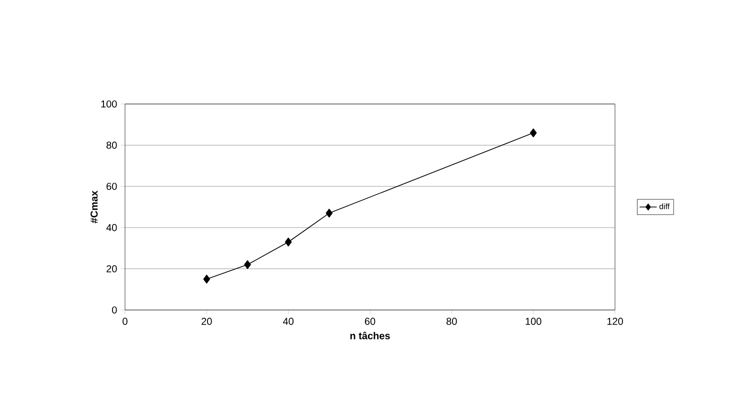 Image resolution: width=742 pixels, height=417 pixels. What do you see at coordinates (111, 268) in the screenshot?
I see `y-tick-label: 20` at bounding box center [111, 268].